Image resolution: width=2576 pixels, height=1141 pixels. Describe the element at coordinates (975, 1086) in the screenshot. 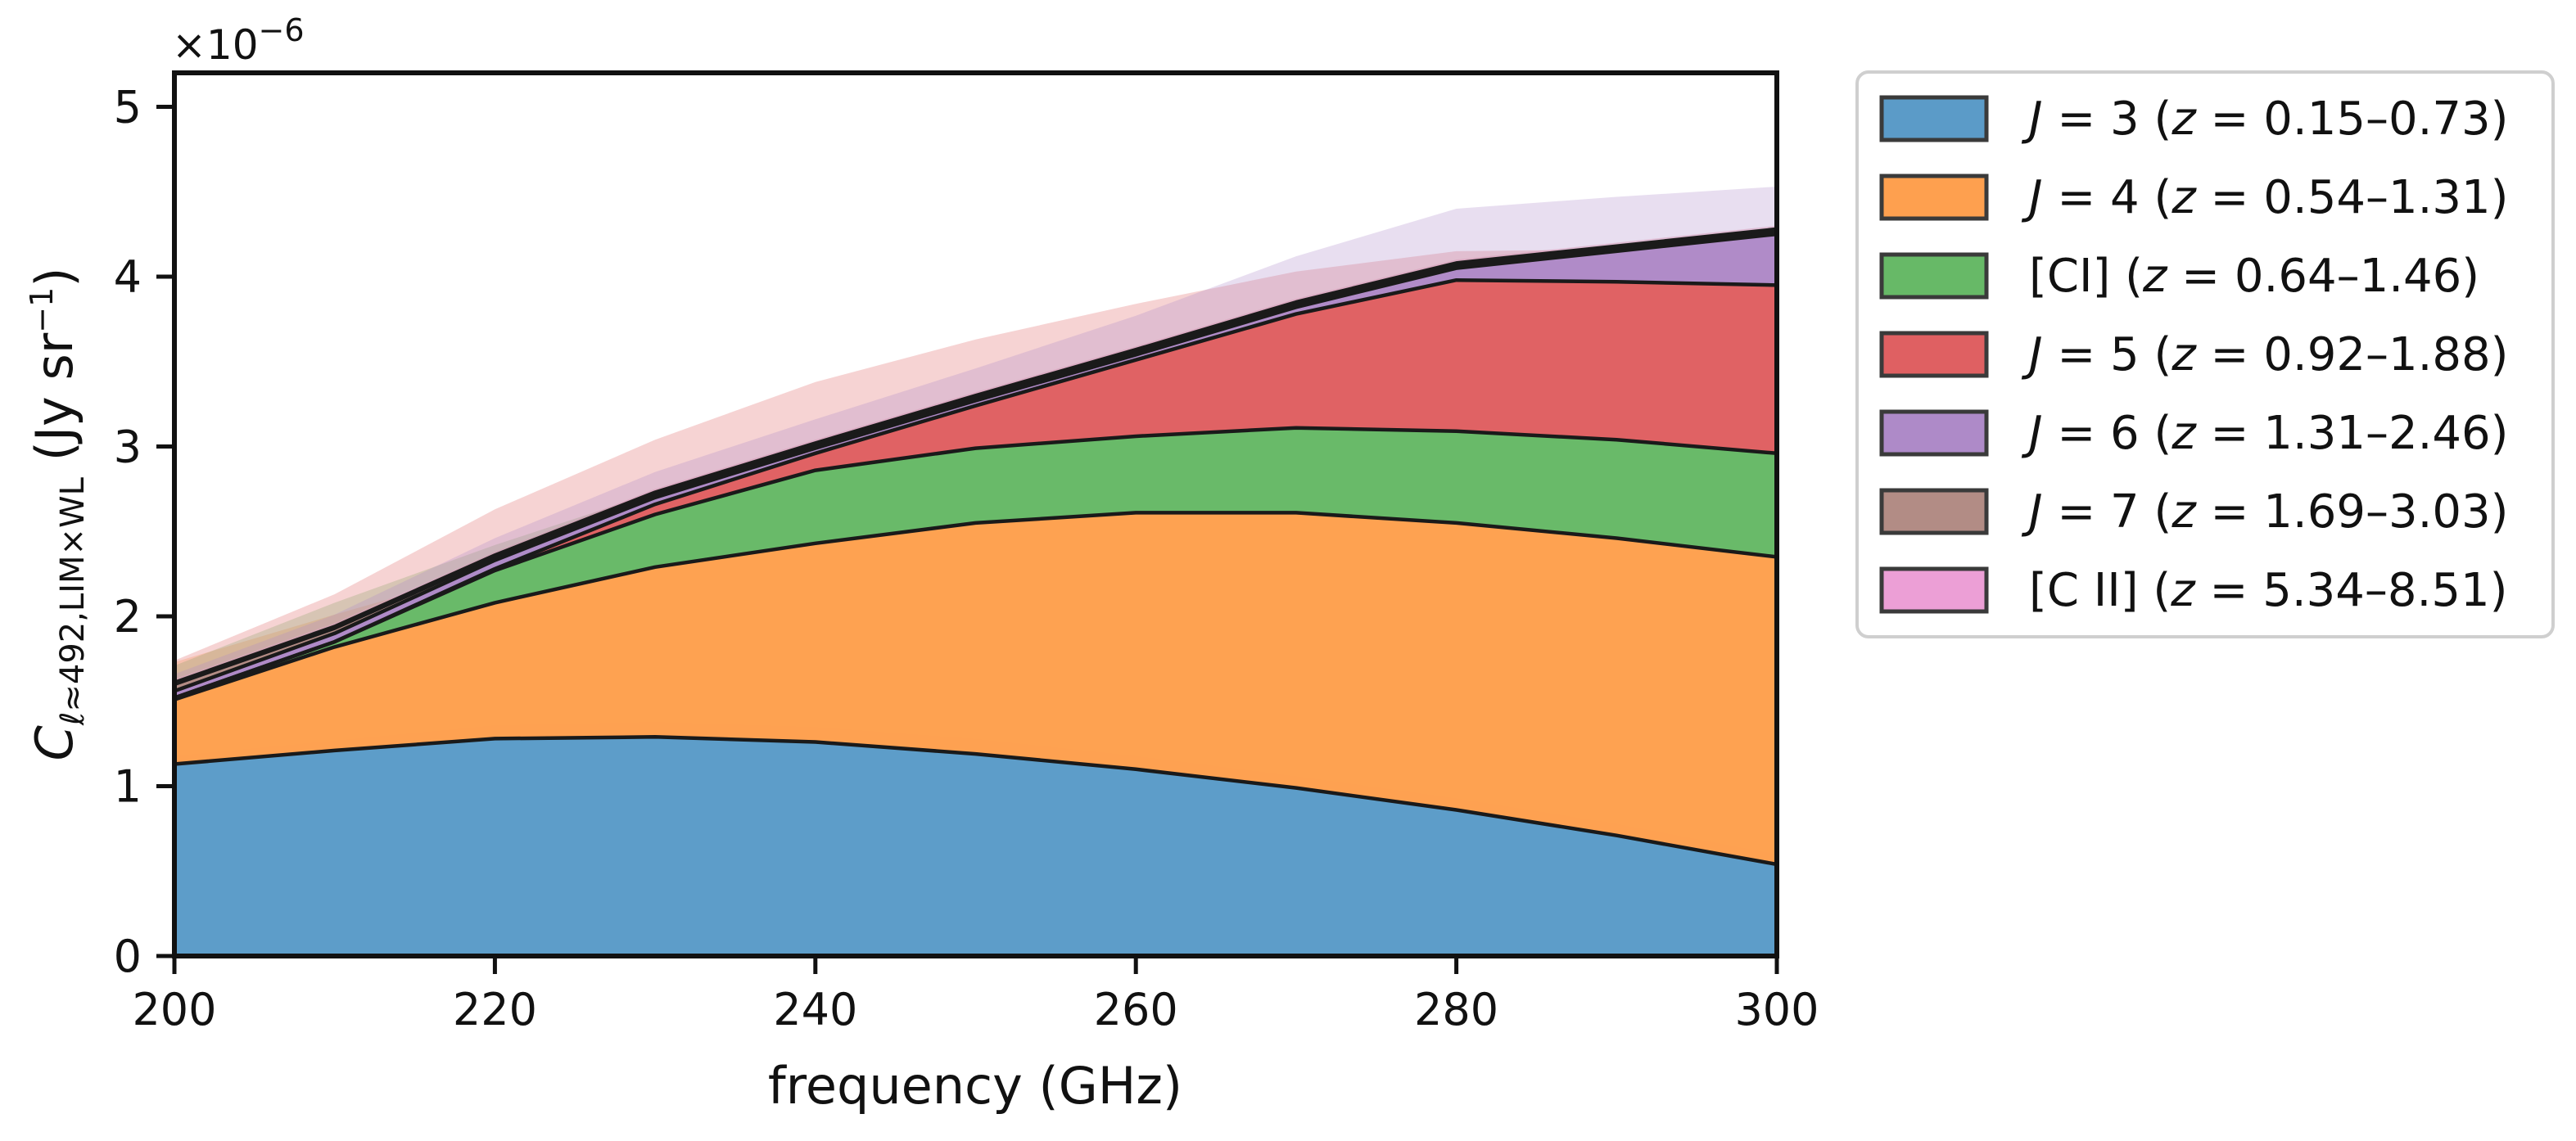

I see `x-axis-title: frequency (GHz)` at that location.